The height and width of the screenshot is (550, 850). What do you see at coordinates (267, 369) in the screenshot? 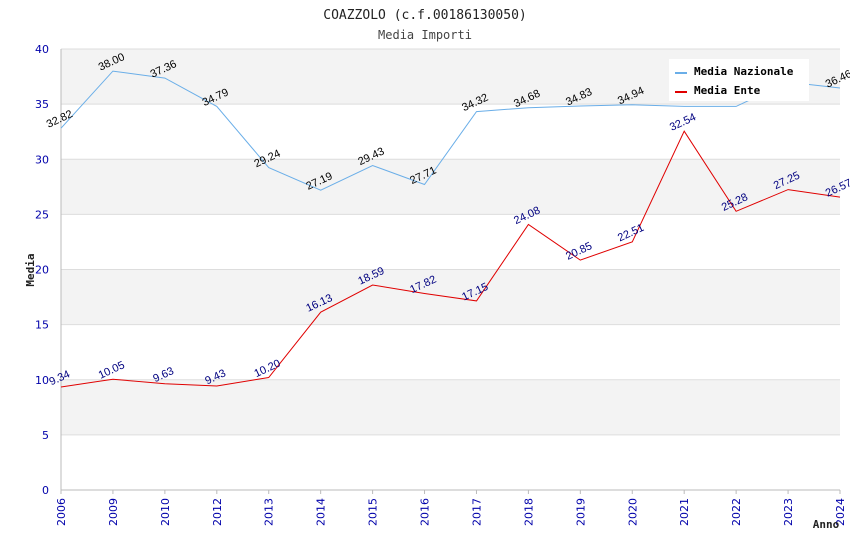
I see `data-label: 10.20` at bounding box center [267, 369].